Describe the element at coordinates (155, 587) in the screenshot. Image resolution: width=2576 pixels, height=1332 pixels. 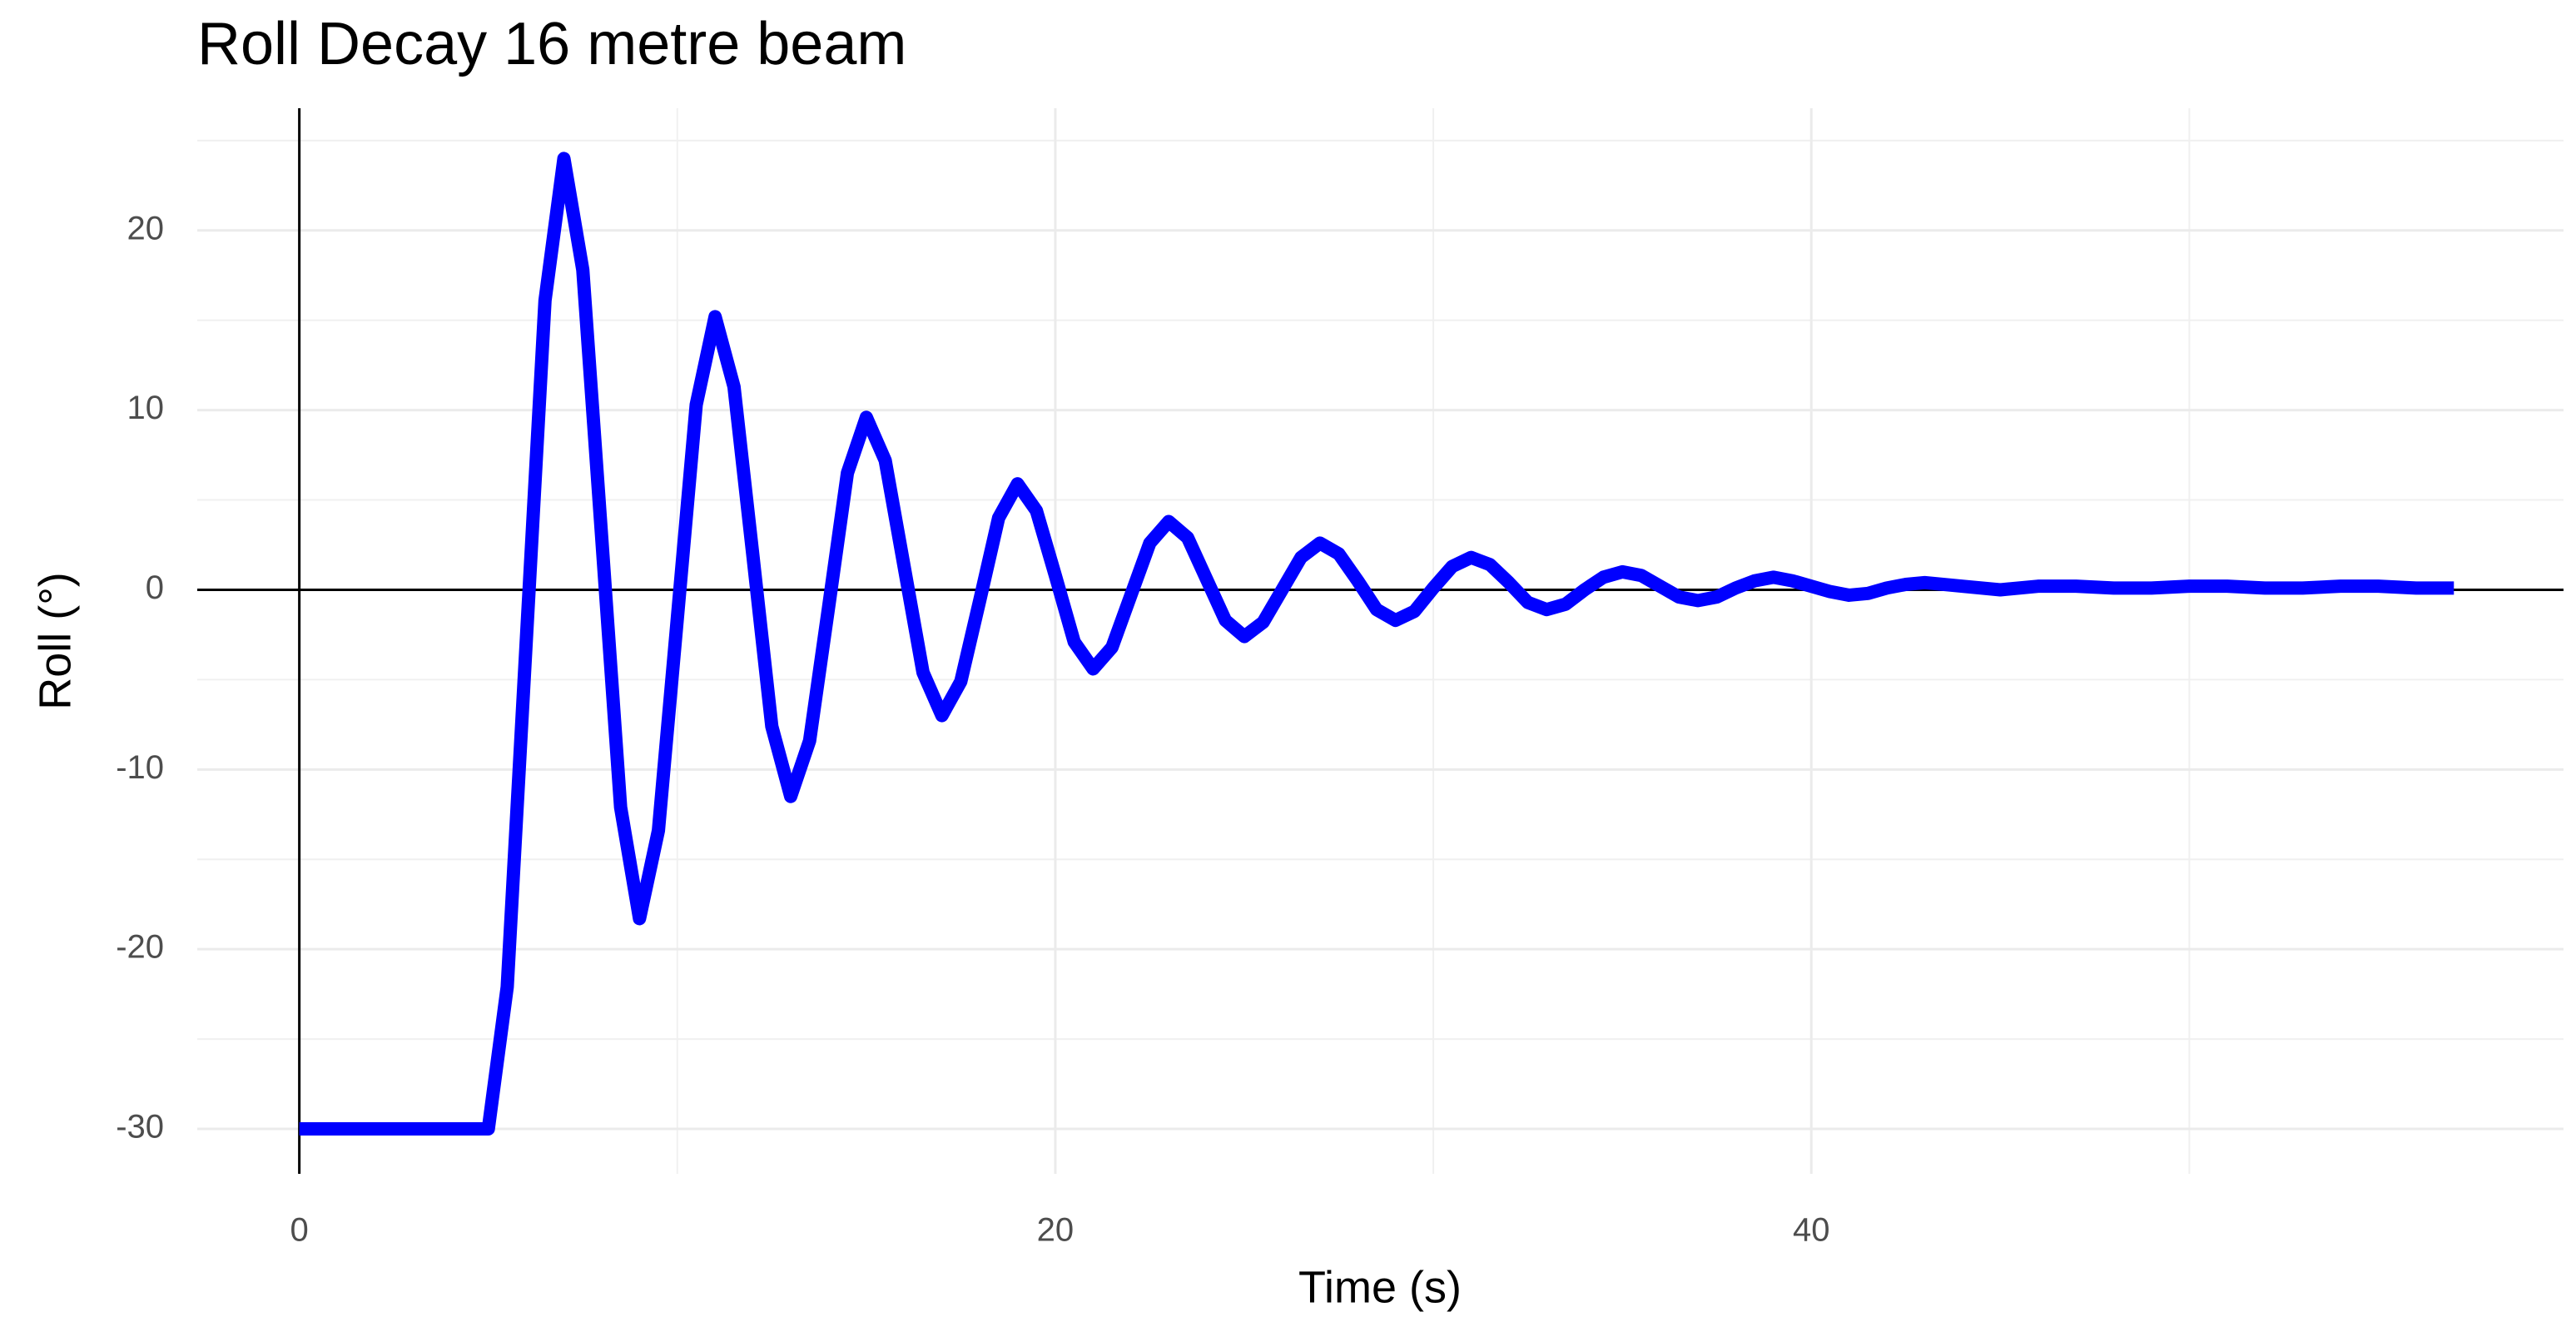
I see `y-tick-label: 0` at that location.